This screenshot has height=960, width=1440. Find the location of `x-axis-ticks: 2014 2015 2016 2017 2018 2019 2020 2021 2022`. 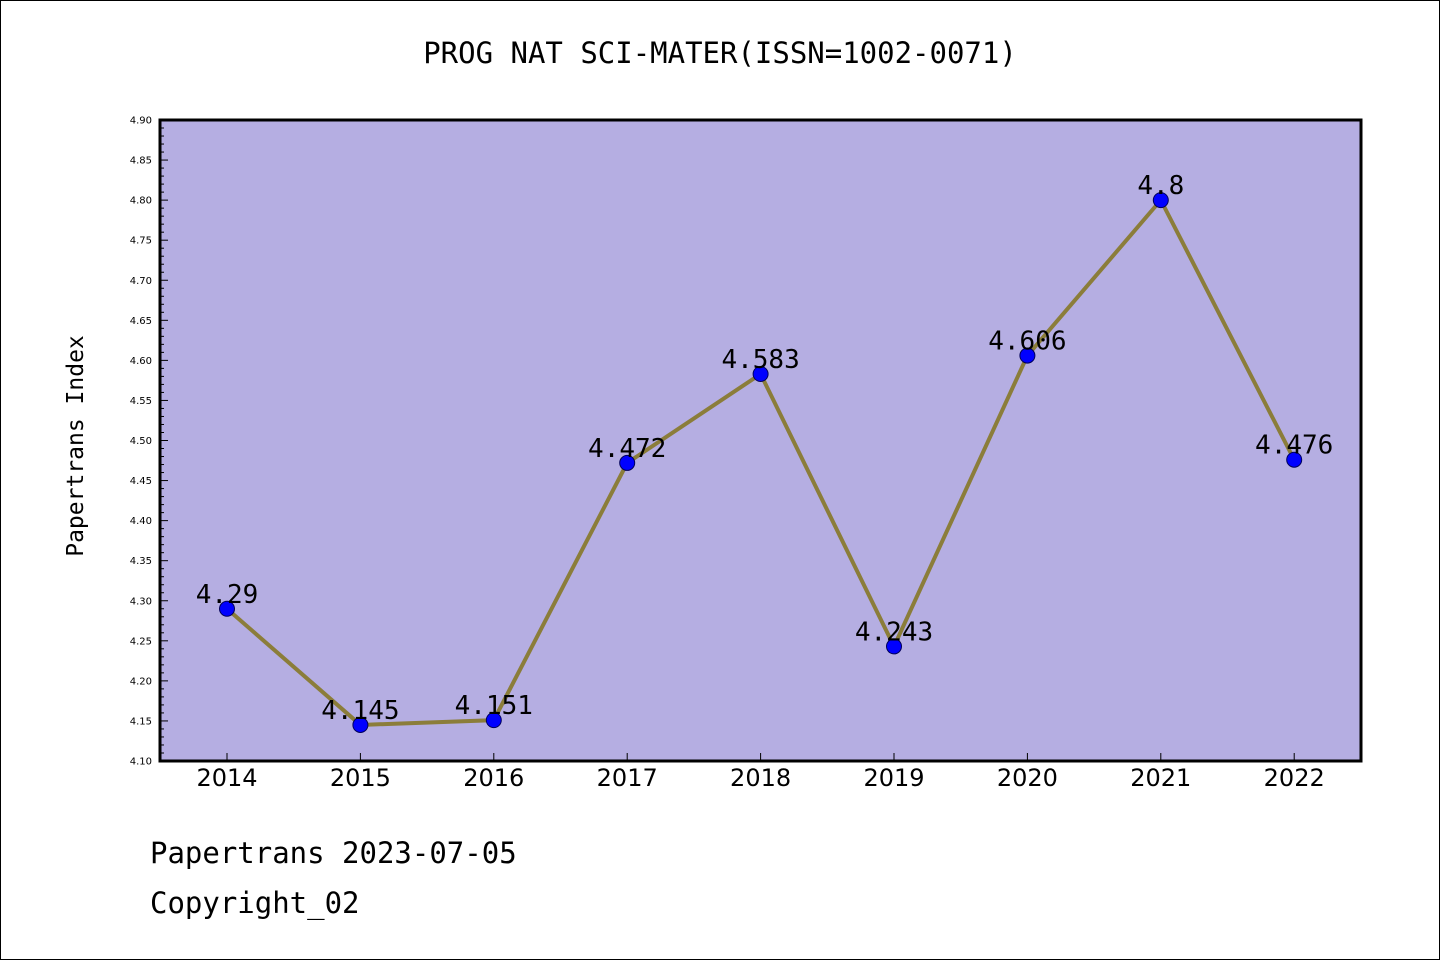

x-axis-ticks: 2014 2015 2016 2017 2018 2019 2020 2021 2022 is located at coordinates (760, 772).